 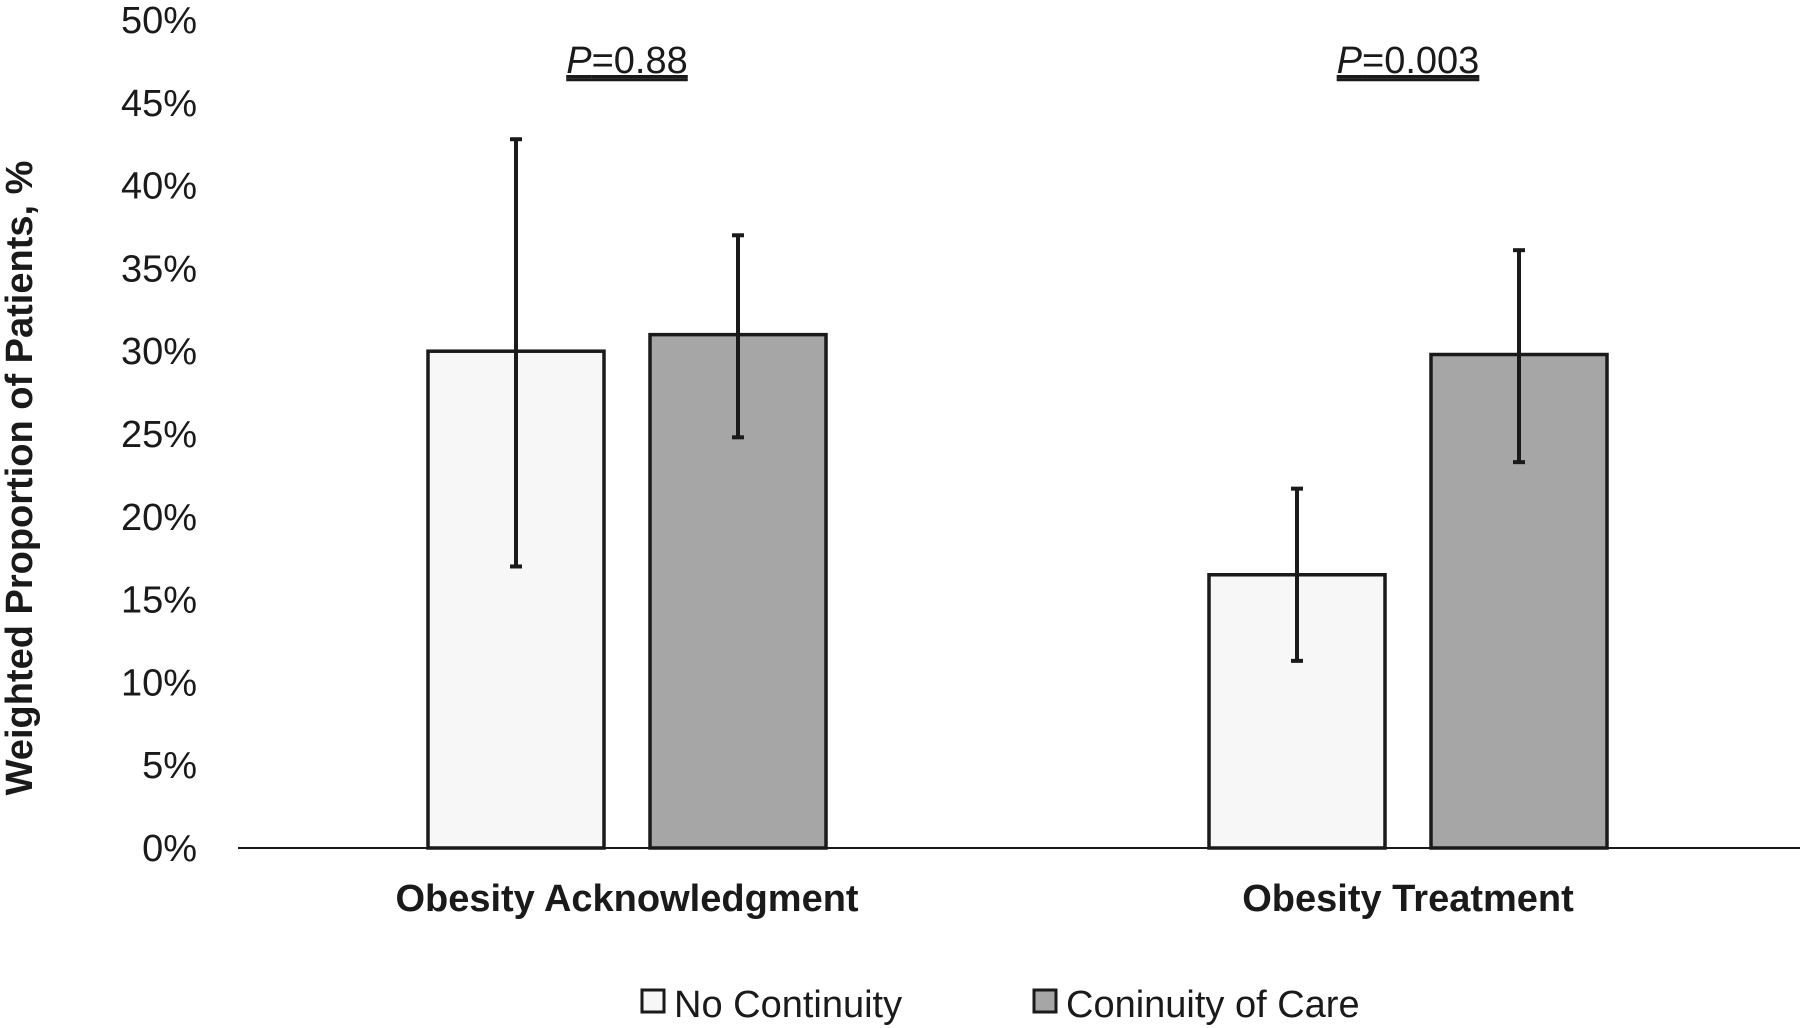 I want to click on y-tick-label: 25%, so click(x=159, y=435).